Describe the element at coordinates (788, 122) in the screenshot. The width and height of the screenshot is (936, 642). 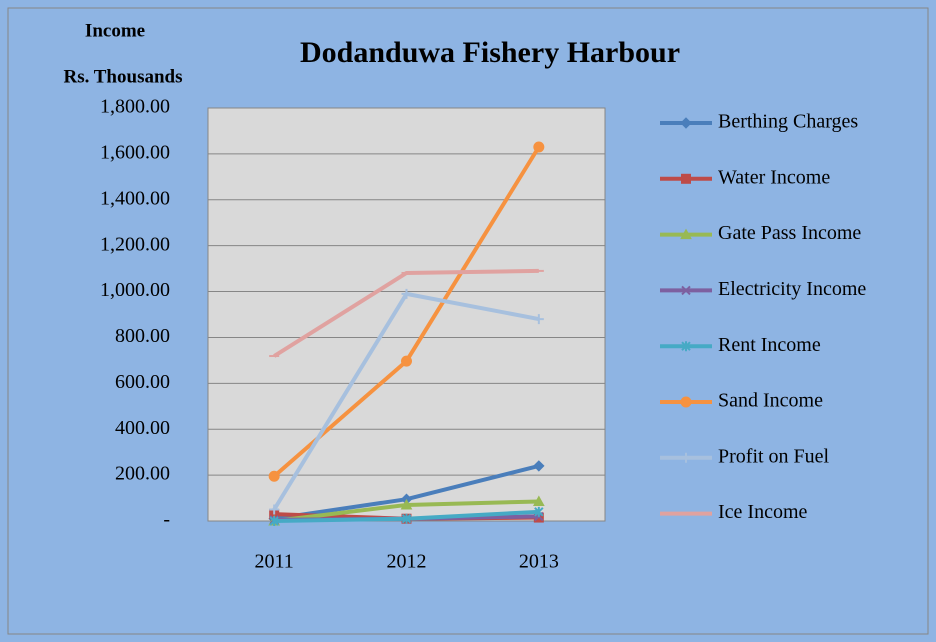
I see `legend-label: Berthing Charges` at that location.